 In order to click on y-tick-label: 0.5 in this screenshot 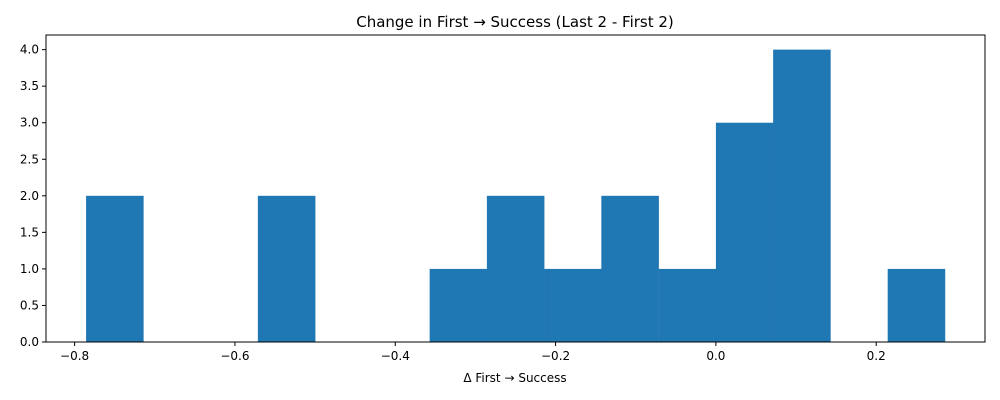, I will do `click(29, 305)`.